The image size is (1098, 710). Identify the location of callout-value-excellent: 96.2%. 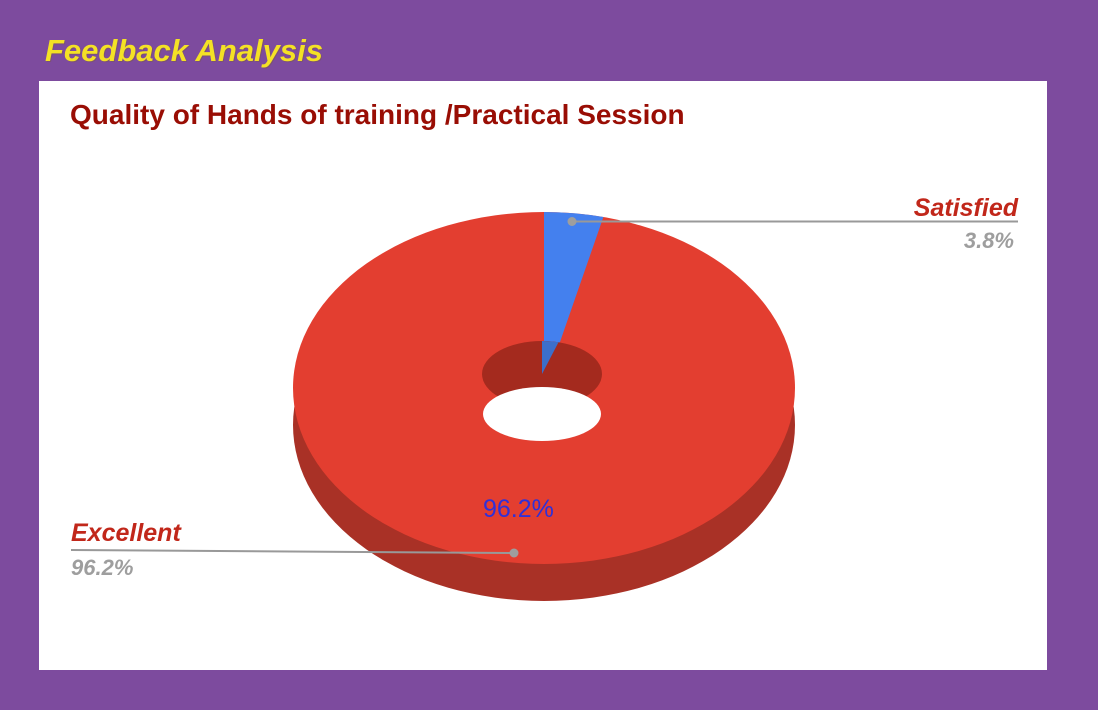
(102, 567).